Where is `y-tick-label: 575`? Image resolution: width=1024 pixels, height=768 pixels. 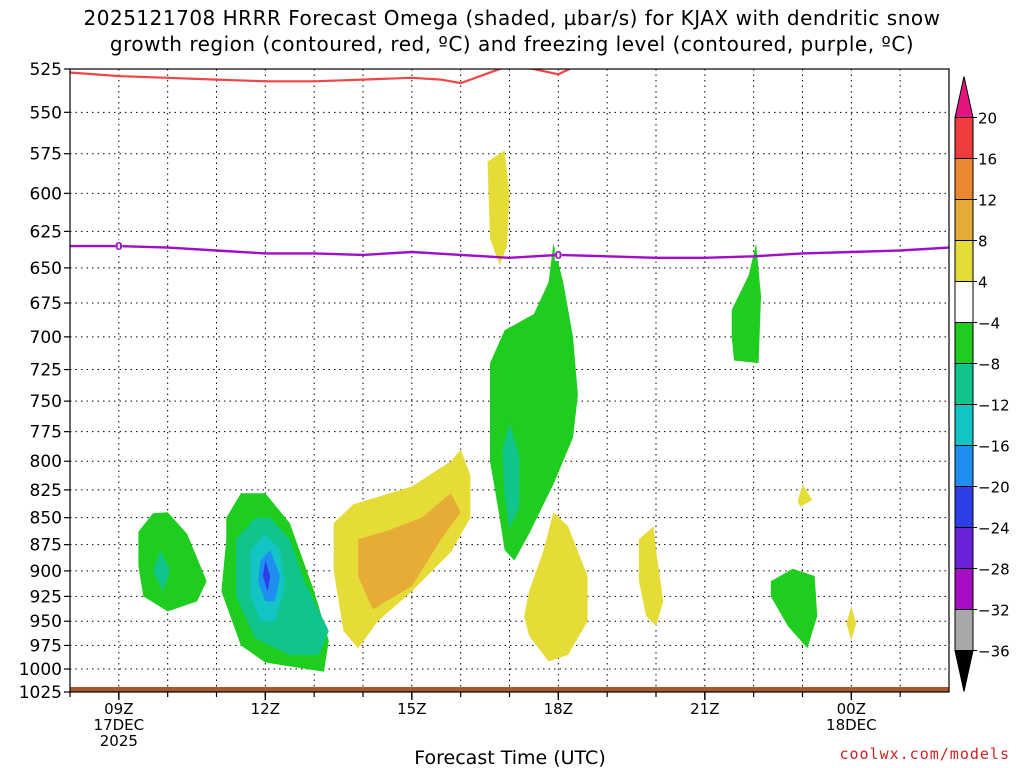 y-tick-label: 575 is located at coordinates (46, 155).